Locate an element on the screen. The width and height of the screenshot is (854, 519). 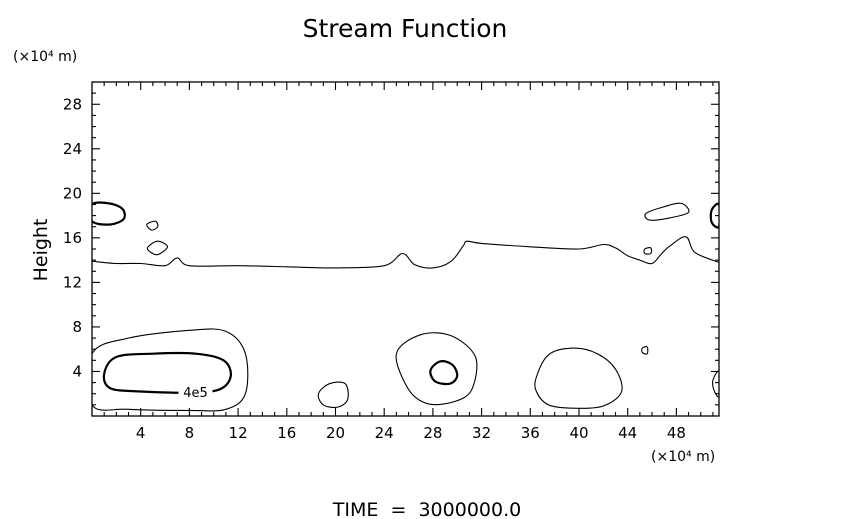
x-tick-label: 16 is located at coordinates (286, 433).